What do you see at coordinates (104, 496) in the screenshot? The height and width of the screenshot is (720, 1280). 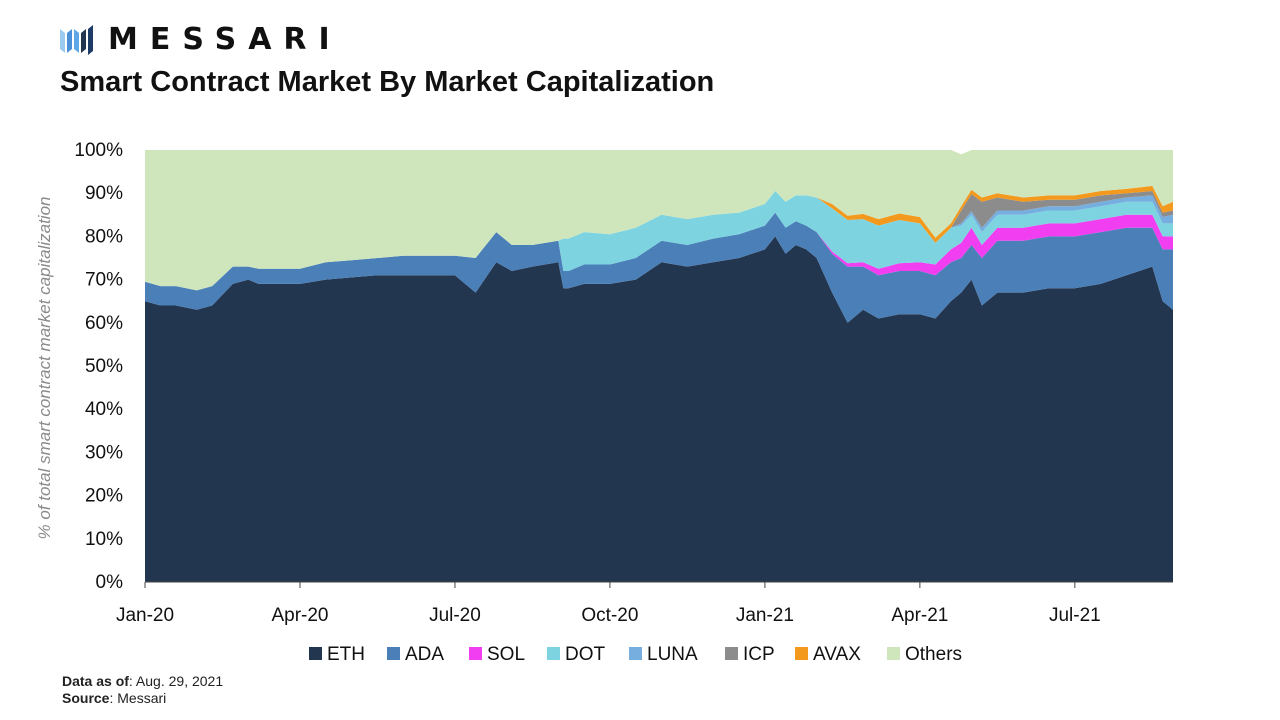 I see `y-tick-label: 20%` at bounding box center [104, 496].